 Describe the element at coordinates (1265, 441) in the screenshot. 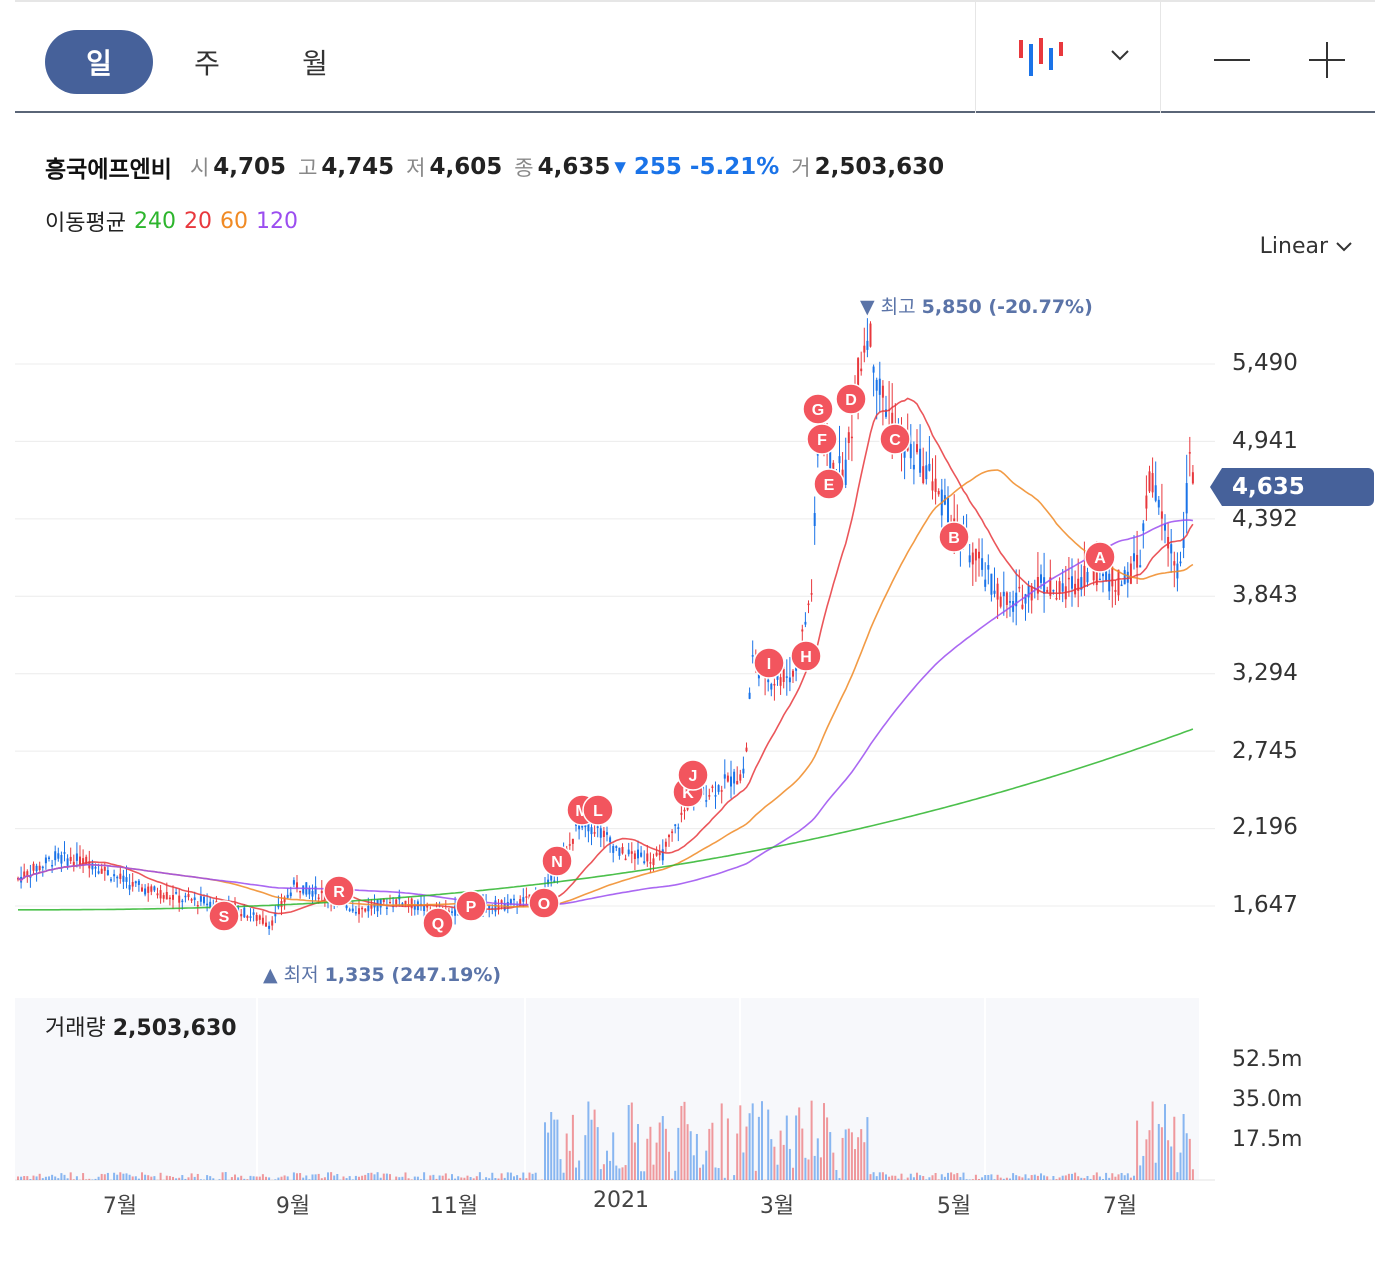

I see `price-axis-label: 4,941` at that location.